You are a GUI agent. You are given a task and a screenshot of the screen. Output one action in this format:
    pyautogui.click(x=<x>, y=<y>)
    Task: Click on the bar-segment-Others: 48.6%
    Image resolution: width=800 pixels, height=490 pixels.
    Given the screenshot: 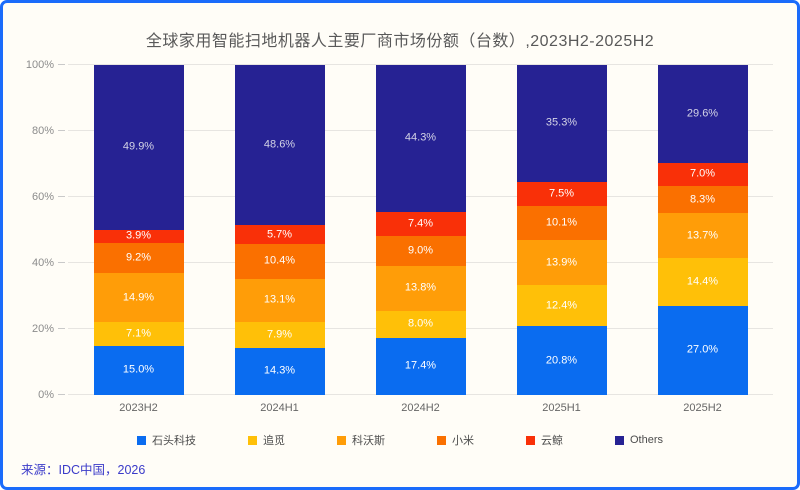 What is the action you would take?
    pyautogui.click(x=279, y=145)
    